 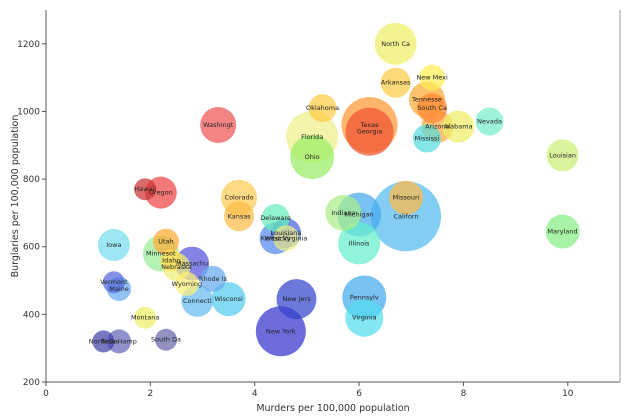 I want to click on bubble-label: Nebraska, so click(x=176, y=267).